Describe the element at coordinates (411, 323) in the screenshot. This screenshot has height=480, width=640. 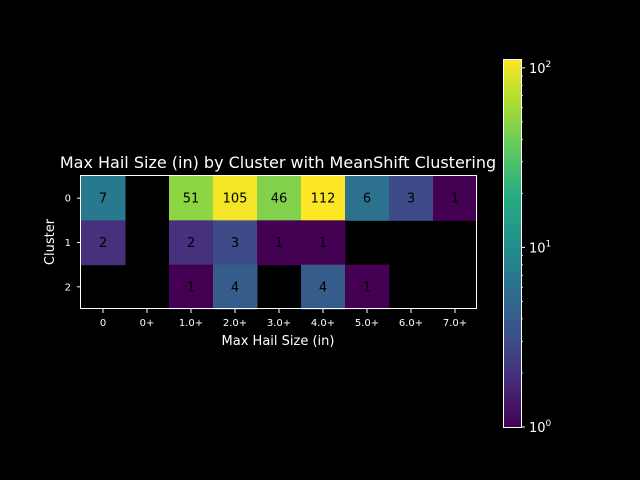
I see `x-tick-label: 6.0+` at that location.